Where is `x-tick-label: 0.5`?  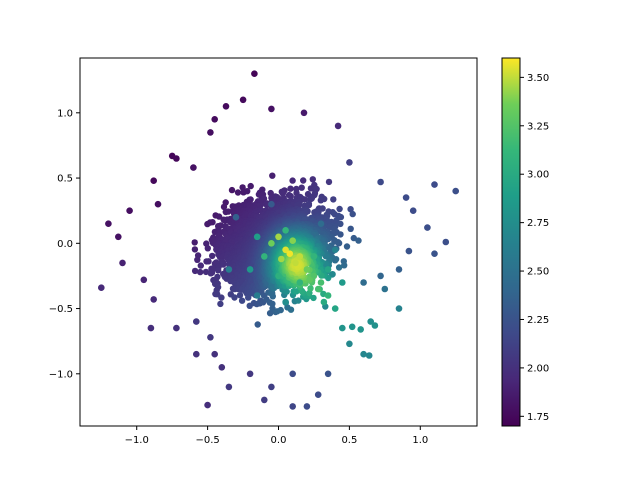 x-tick-label: 0.5 is located at coordinates (349, 440).